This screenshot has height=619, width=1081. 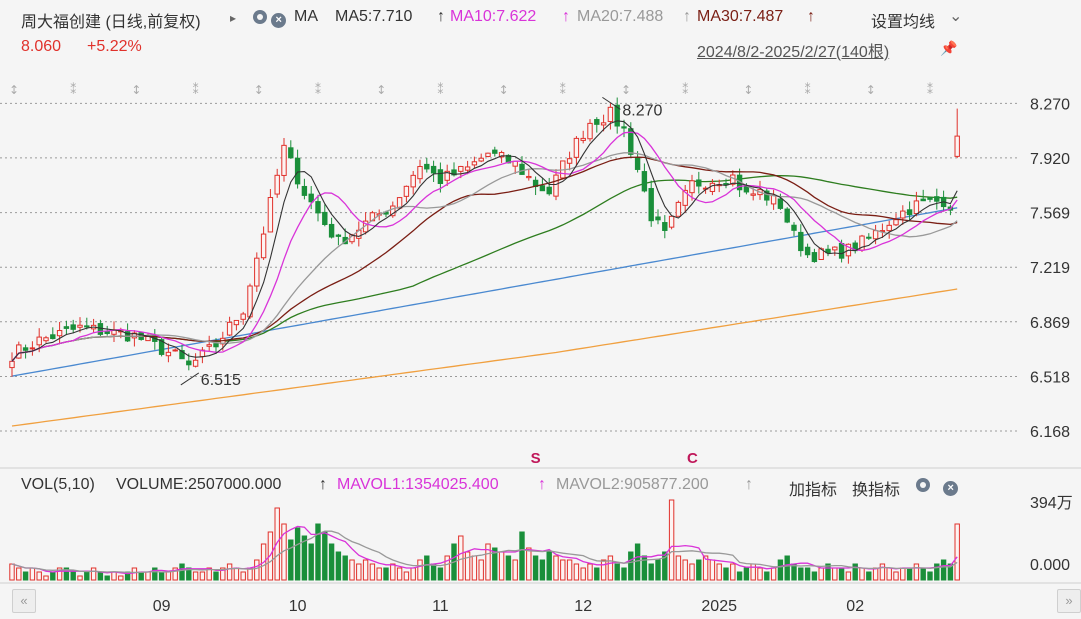 I want to click on indicator-close-icon: ×, so click(x=950, y=487).